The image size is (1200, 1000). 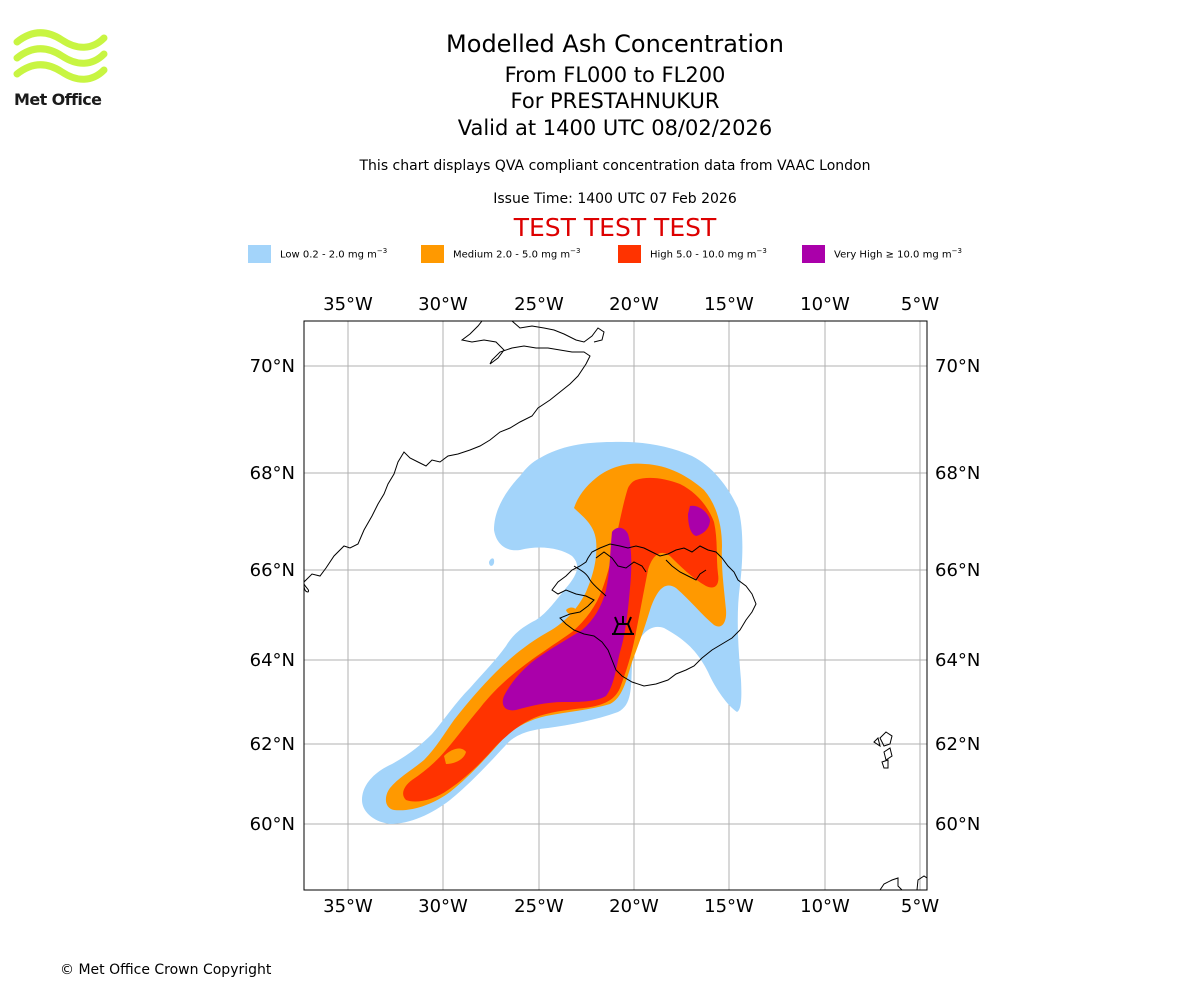 What do you see at coordinates (920, 304) in the screenshot?
I see `lon-label-top: 5°W` at bounding box center [920, 304].